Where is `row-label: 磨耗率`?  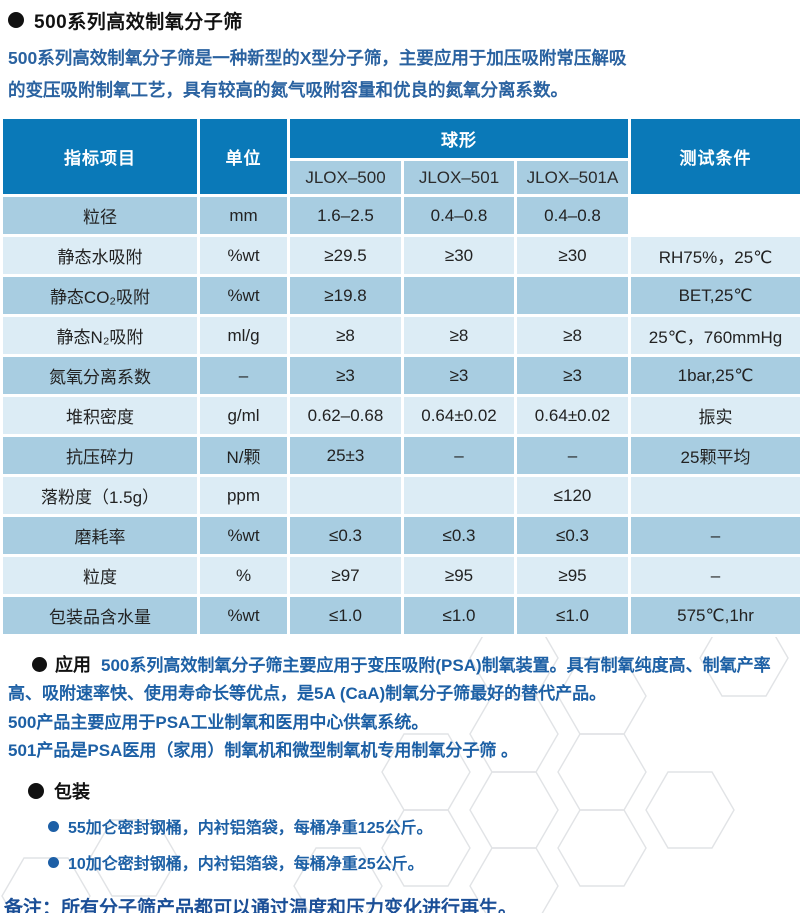 row-label: 磨耗率 is located at coordinates (100, 535).